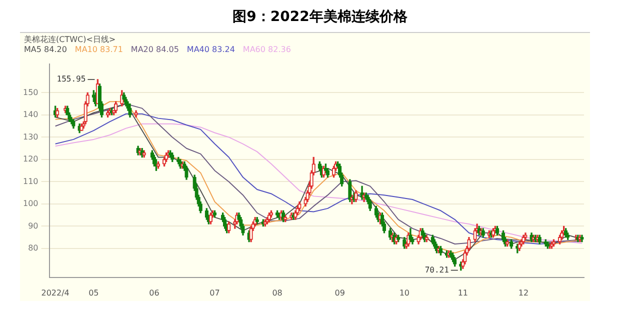 The image size is (640, 328). I want to click on y-tick-label: 100, so click(30, 203).